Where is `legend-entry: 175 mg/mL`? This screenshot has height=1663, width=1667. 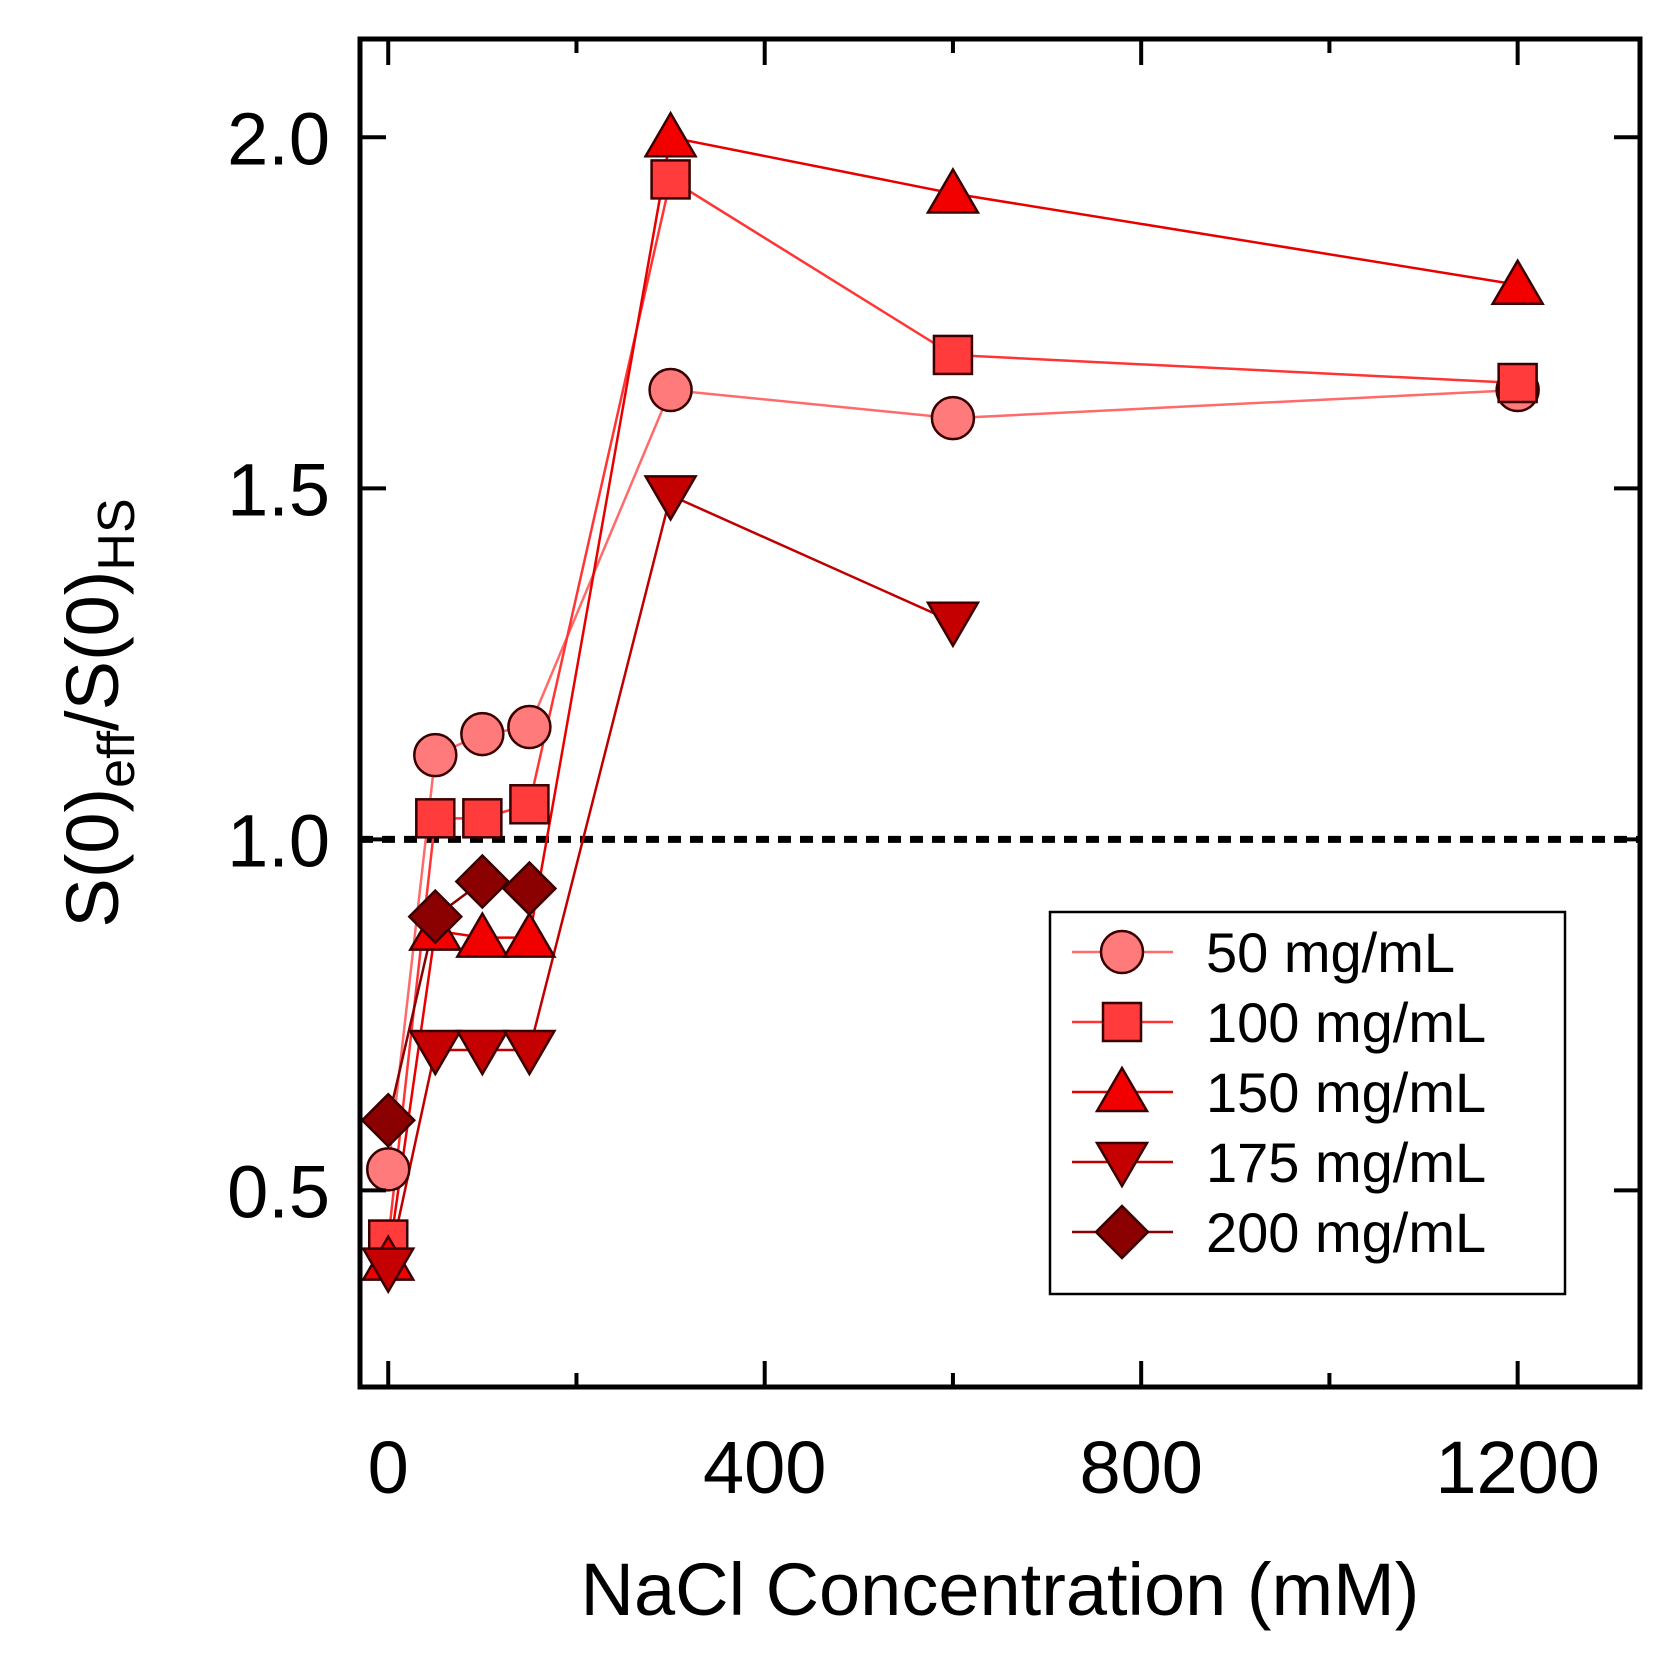 legend-entry: 175 mg/mL is located at coordinates (1279, 1162).